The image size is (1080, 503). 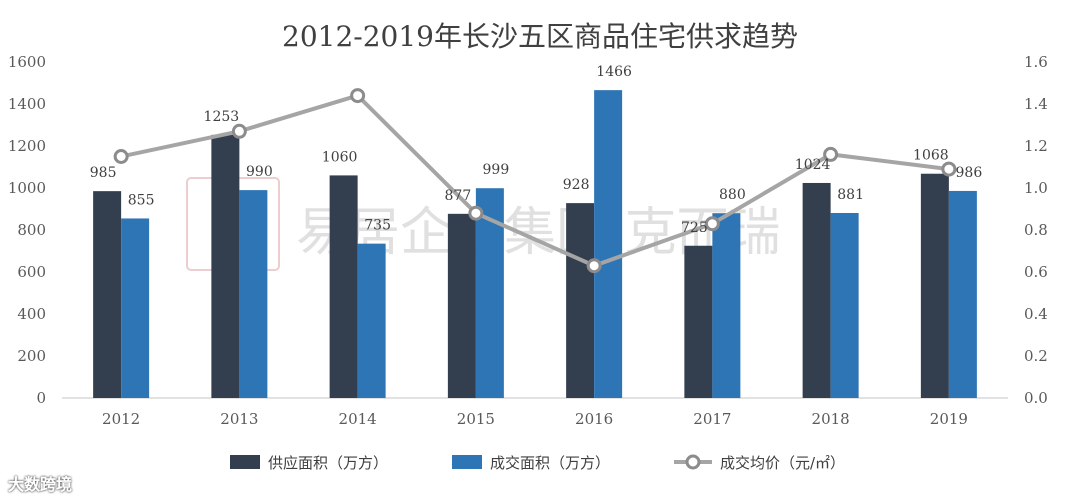 What do you see at coordinates (27, 188) in the screenshot?
I see `y-left-tick-label: 1000` at bounding box center [27, 188].